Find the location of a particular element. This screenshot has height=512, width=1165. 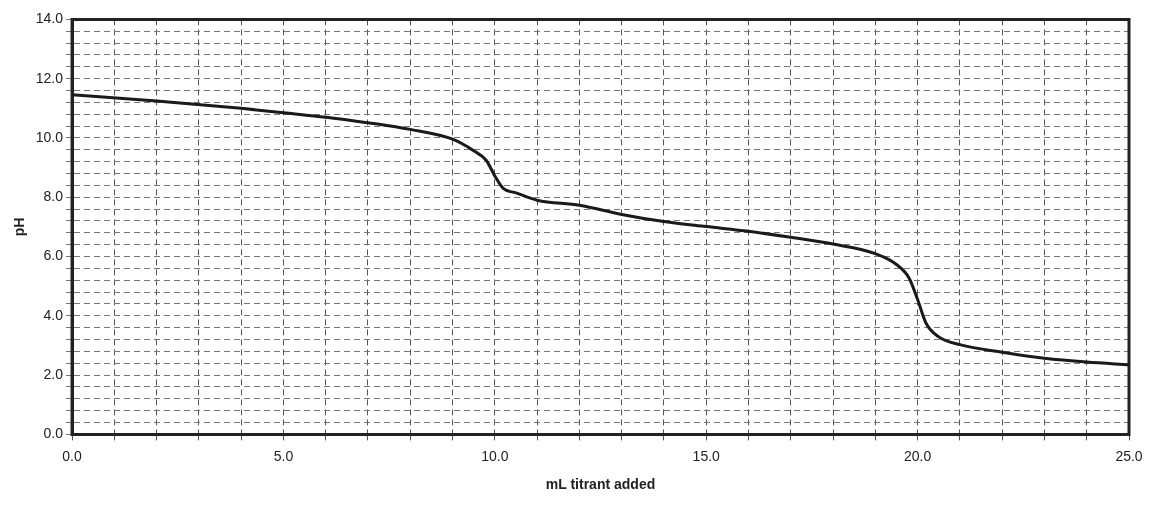

x-tick-label: 10.0 is located at coordinates (495, 455).